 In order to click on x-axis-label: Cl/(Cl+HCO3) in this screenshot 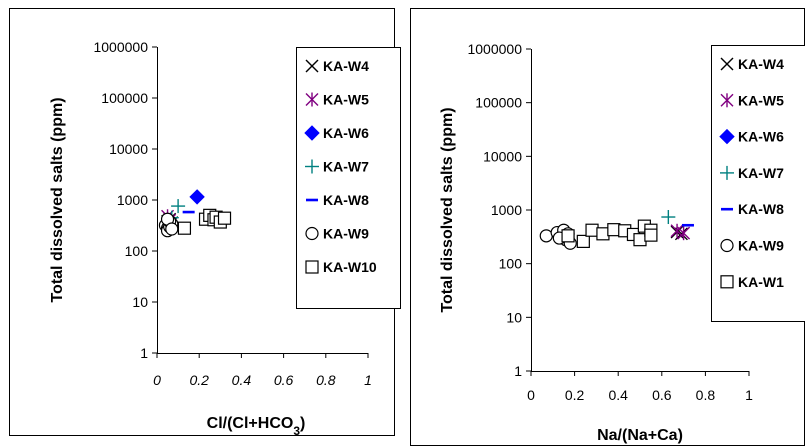, I will do `click(256, 426)`.